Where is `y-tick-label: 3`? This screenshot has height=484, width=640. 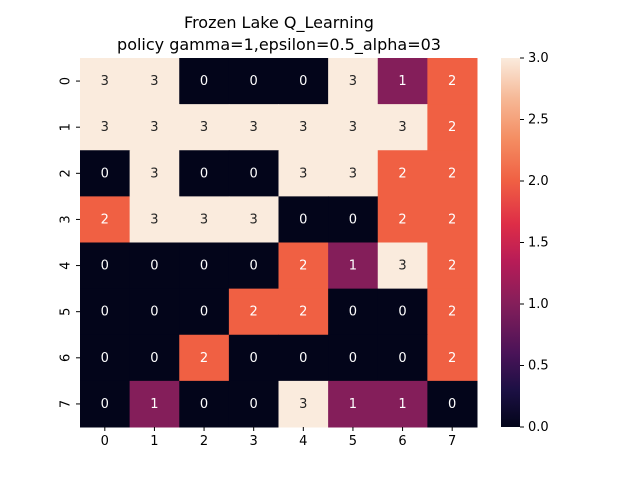 y-tick-label: 3 is located at coordinates (66, 219).